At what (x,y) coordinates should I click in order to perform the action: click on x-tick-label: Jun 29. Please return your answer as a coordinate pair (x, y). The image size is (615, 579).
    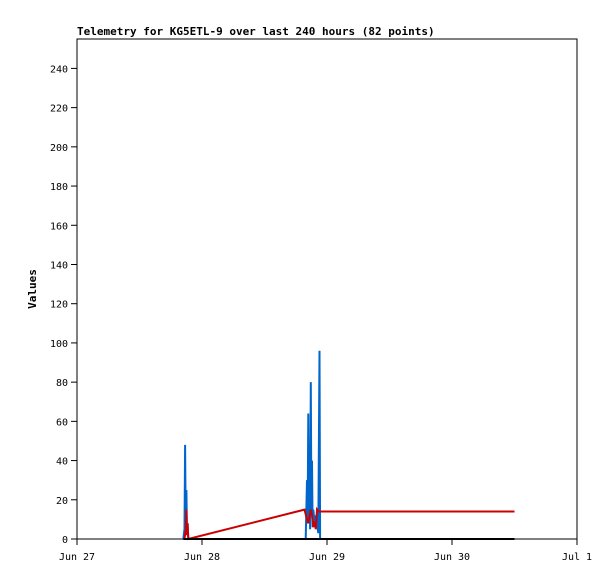
    Looking at the image, I should click on (327, 557).